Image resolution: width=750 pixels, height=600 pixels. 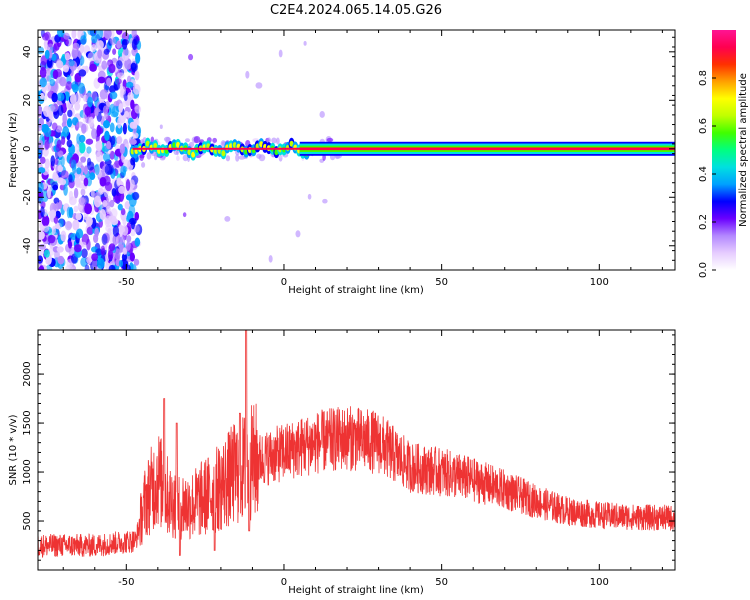 I want to click on y-tick-label: 1500, so click(x=27, y=422).